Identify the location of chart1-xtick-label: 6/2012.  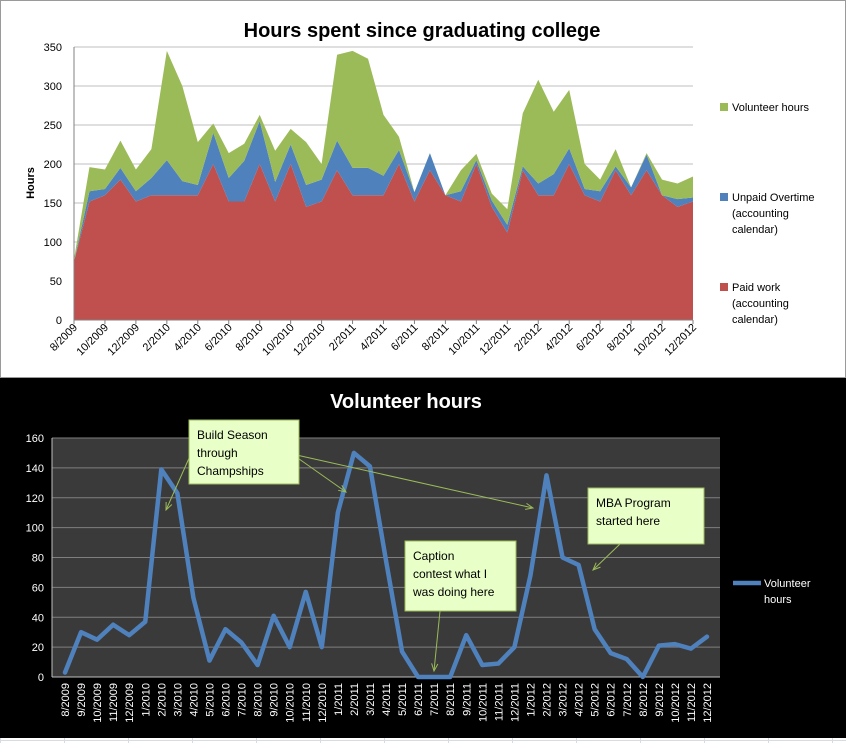
(590, 338).